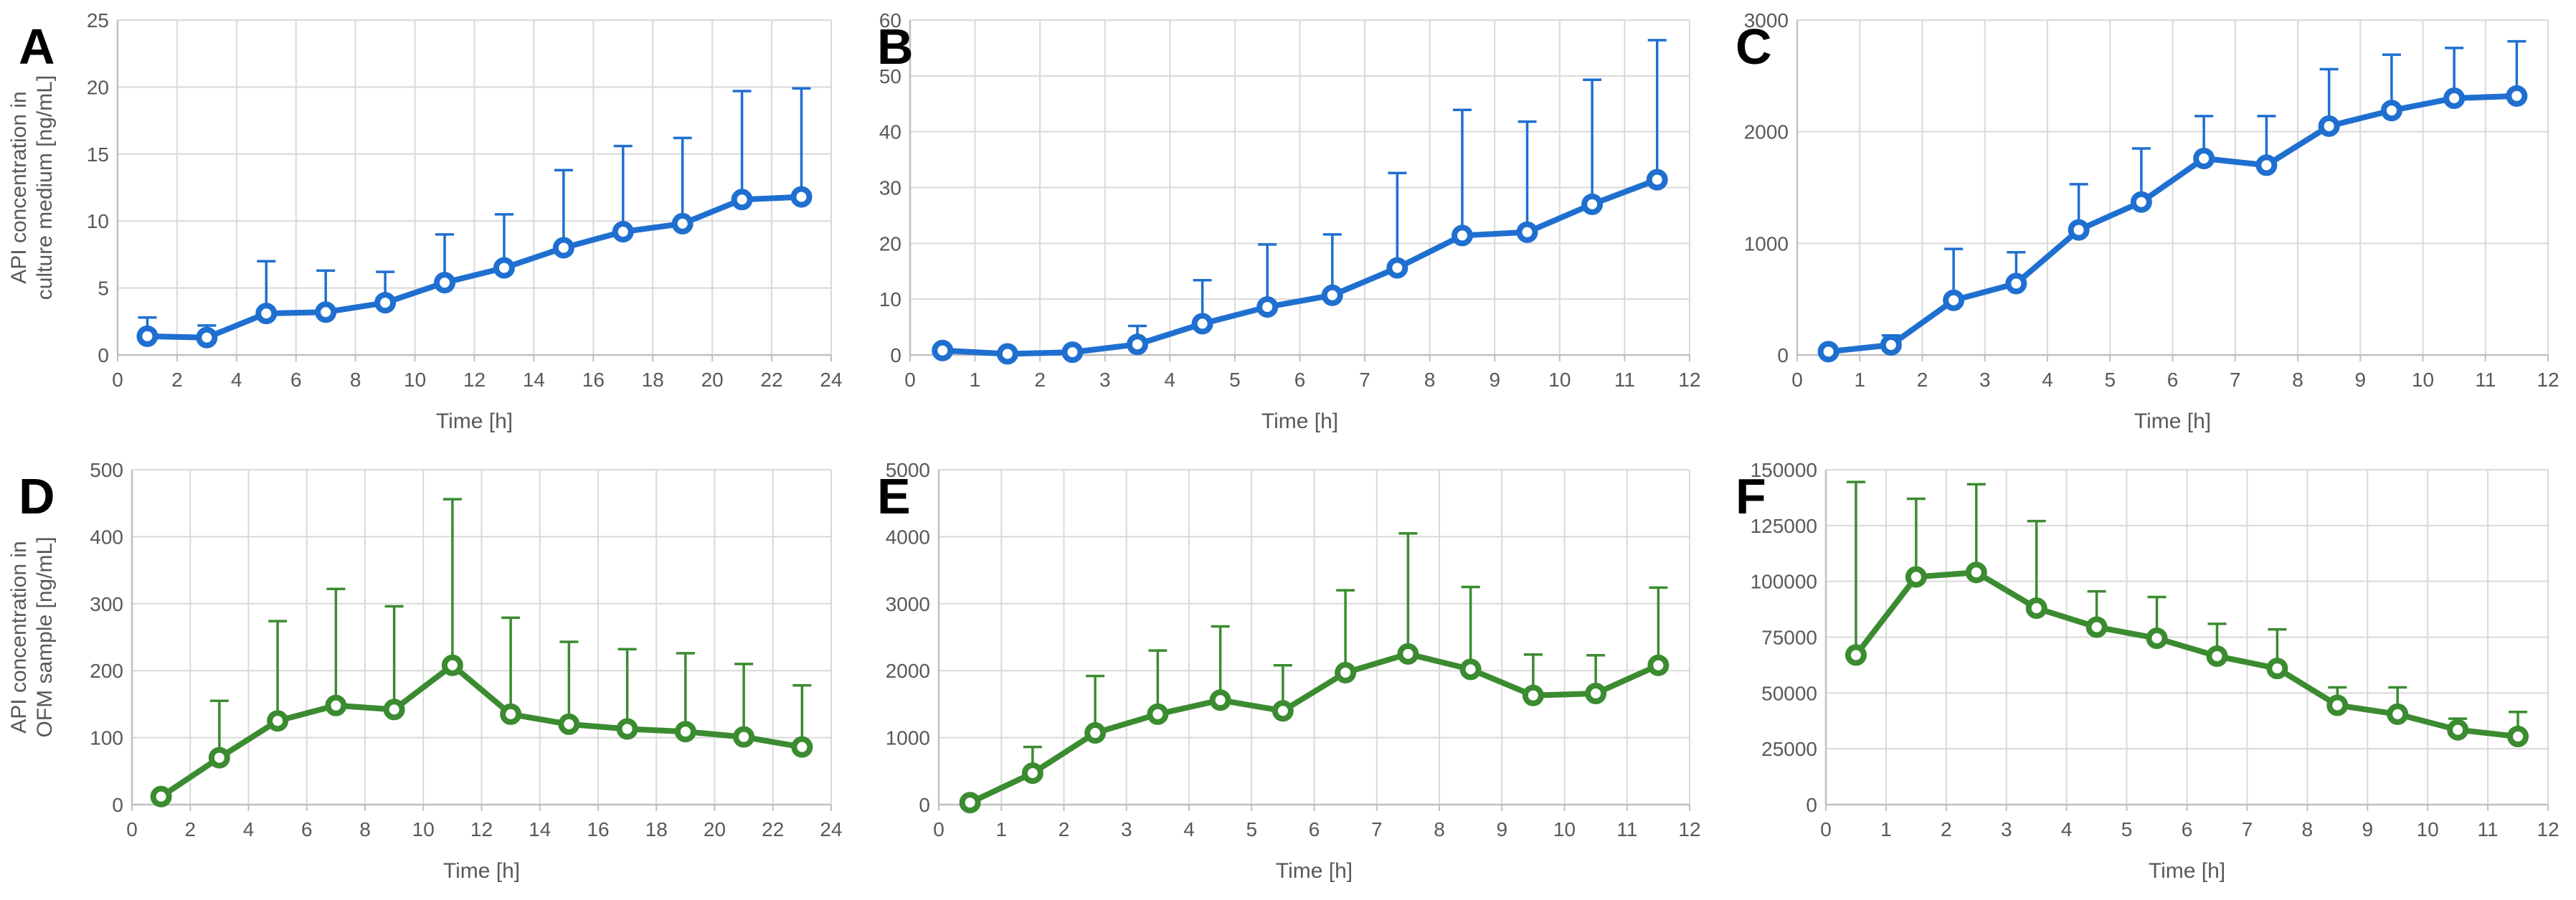  I want to click on y-tick-label: 15, so click(98, 154).